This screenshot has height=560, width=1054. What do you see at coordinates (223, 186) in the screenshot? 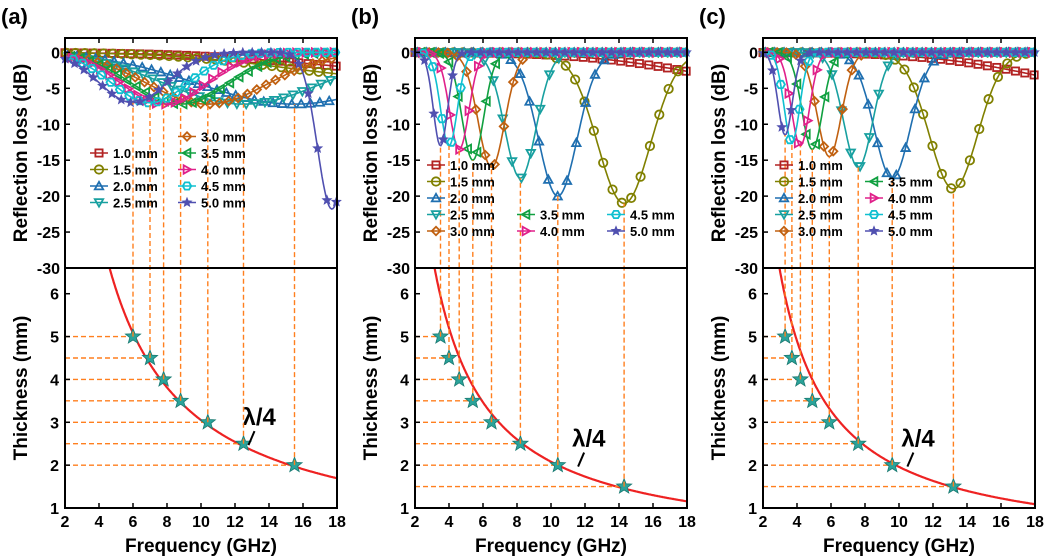
I see `legend-label: 4.5 mm` at bounding box center [223, 186].